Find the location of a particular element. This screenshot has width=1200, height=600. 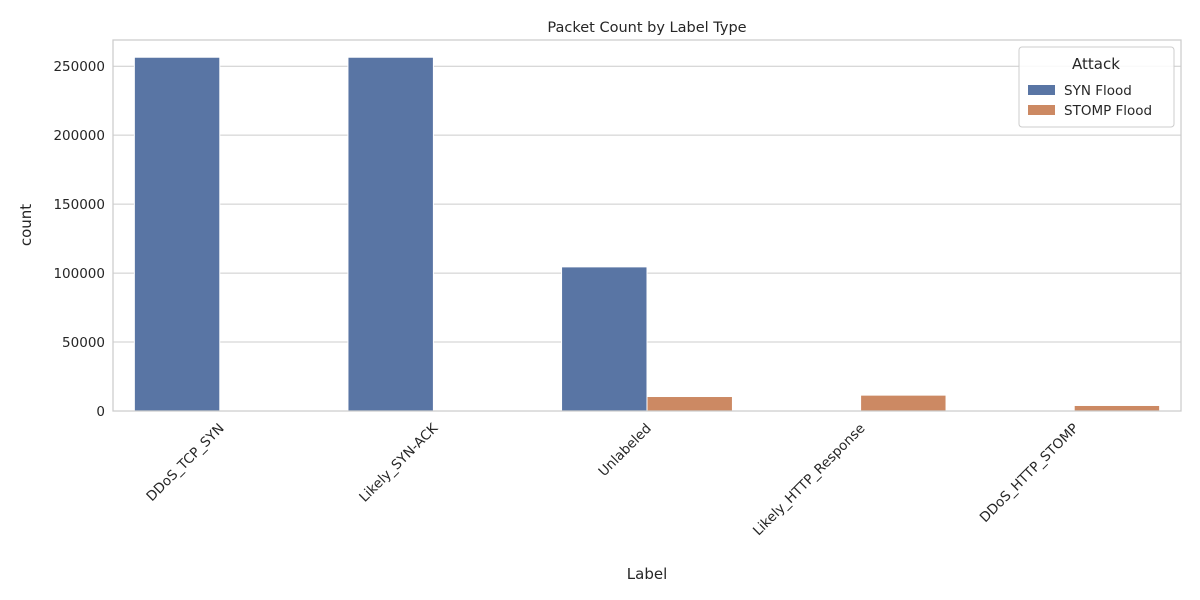

y-tick-label: 150000 is located at coordinates (79, 205).